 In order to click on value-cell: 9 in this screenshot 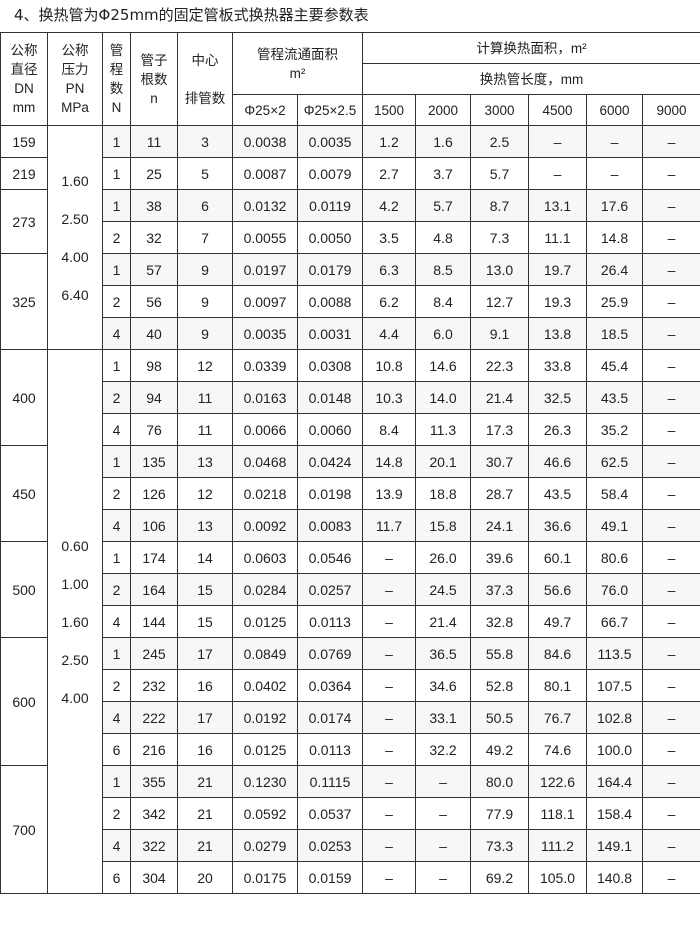, I will do `click(205, 301)`.